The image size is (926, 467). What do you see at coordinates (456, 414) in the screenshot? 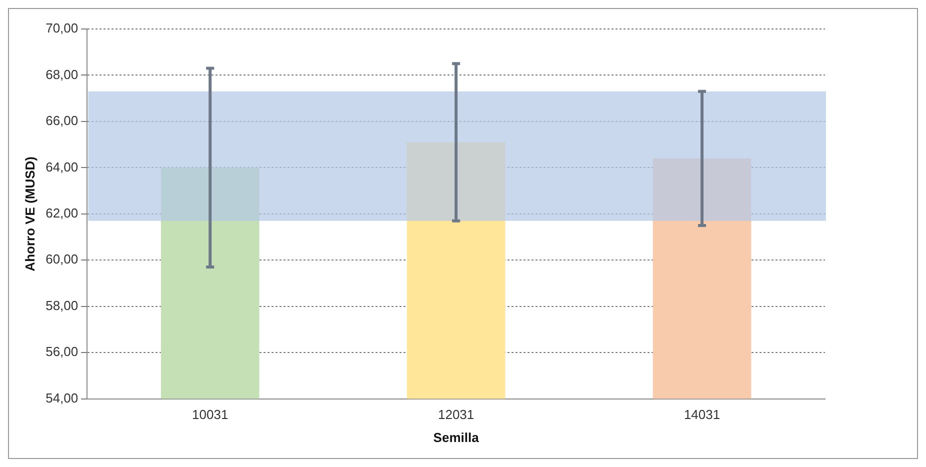
I see `x-tick-label: 12031` at bounding box center [456, 414].